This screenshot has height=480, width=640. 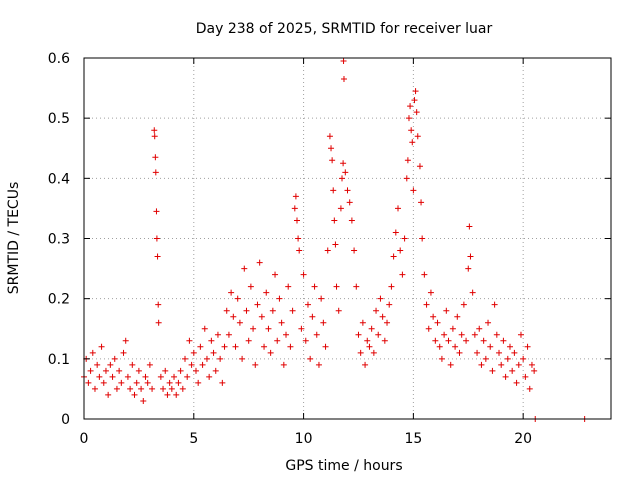 I want to click on x-tick-label: 5, so click(x=193, y=439).